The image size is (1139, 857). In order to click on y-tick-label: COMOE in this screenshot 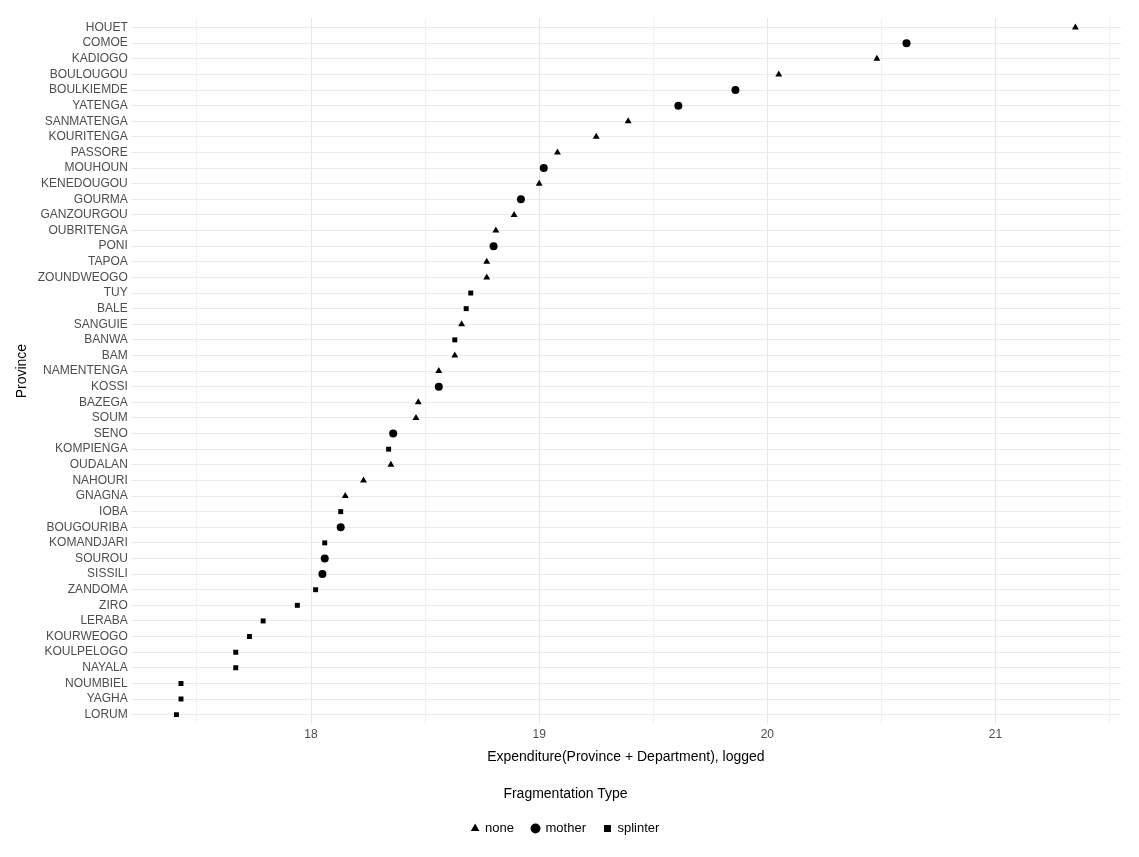, I will do `click(105, 42)`.